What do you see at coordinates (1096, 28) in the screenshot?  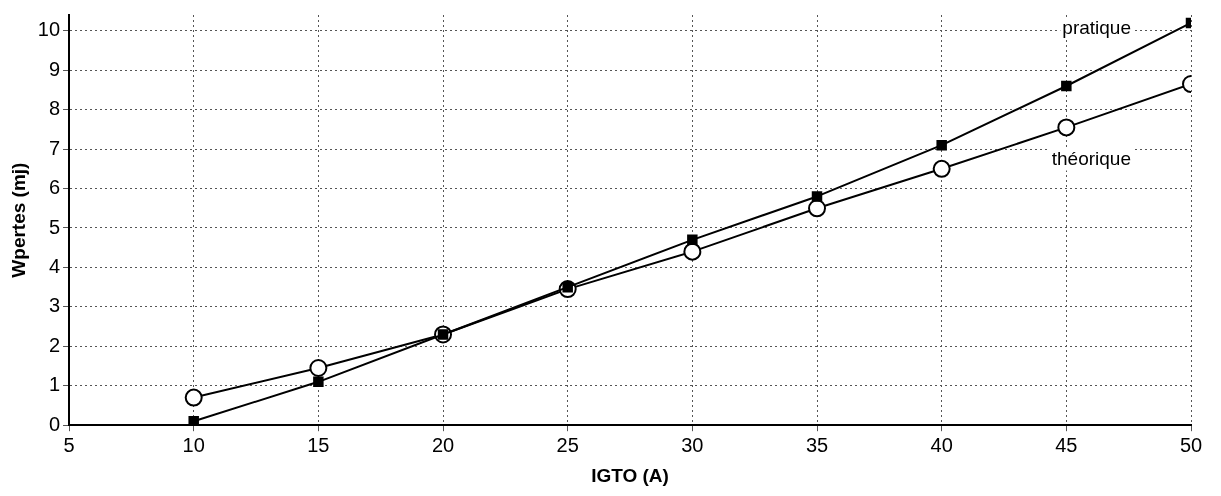 I see `series-label: pratique` at bounding box center [1096, 28].